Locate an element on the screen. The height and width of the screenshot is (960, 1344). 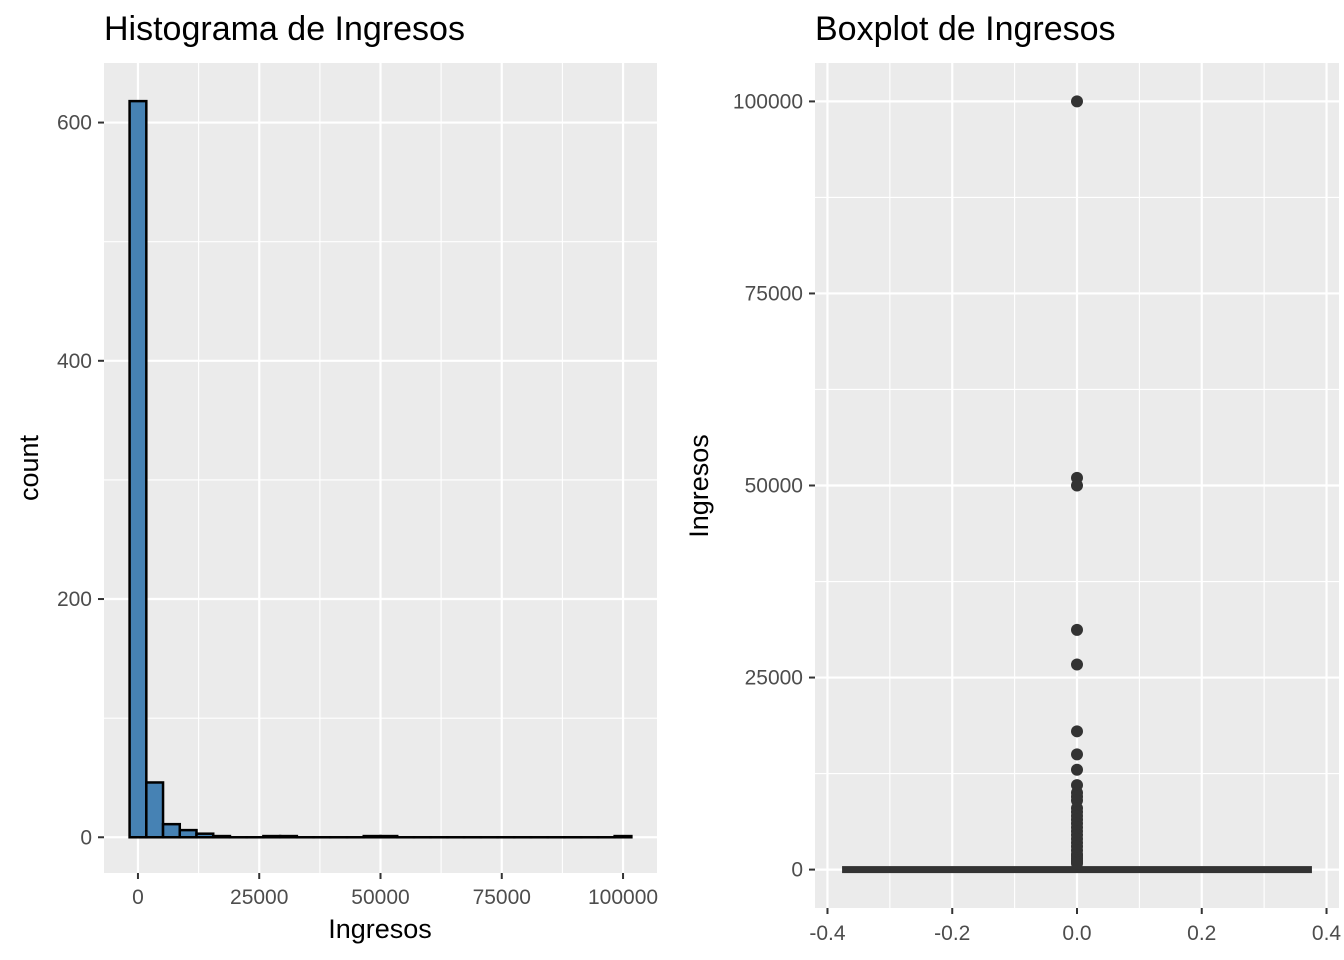
boxplot-y-axis: 0 25000 50000 75000 100000 is located at coordinates (774, 486).